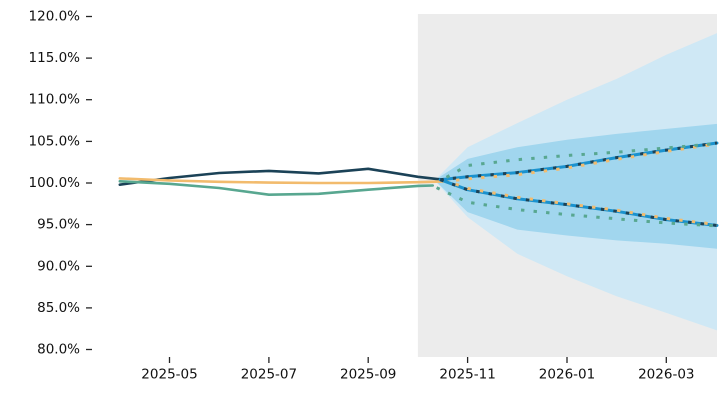 The image size is (727, 400). Describe the element at coordinates (169, 375) in the screenshot. I see `x-axis-tick-label: 2025-05` at that location.